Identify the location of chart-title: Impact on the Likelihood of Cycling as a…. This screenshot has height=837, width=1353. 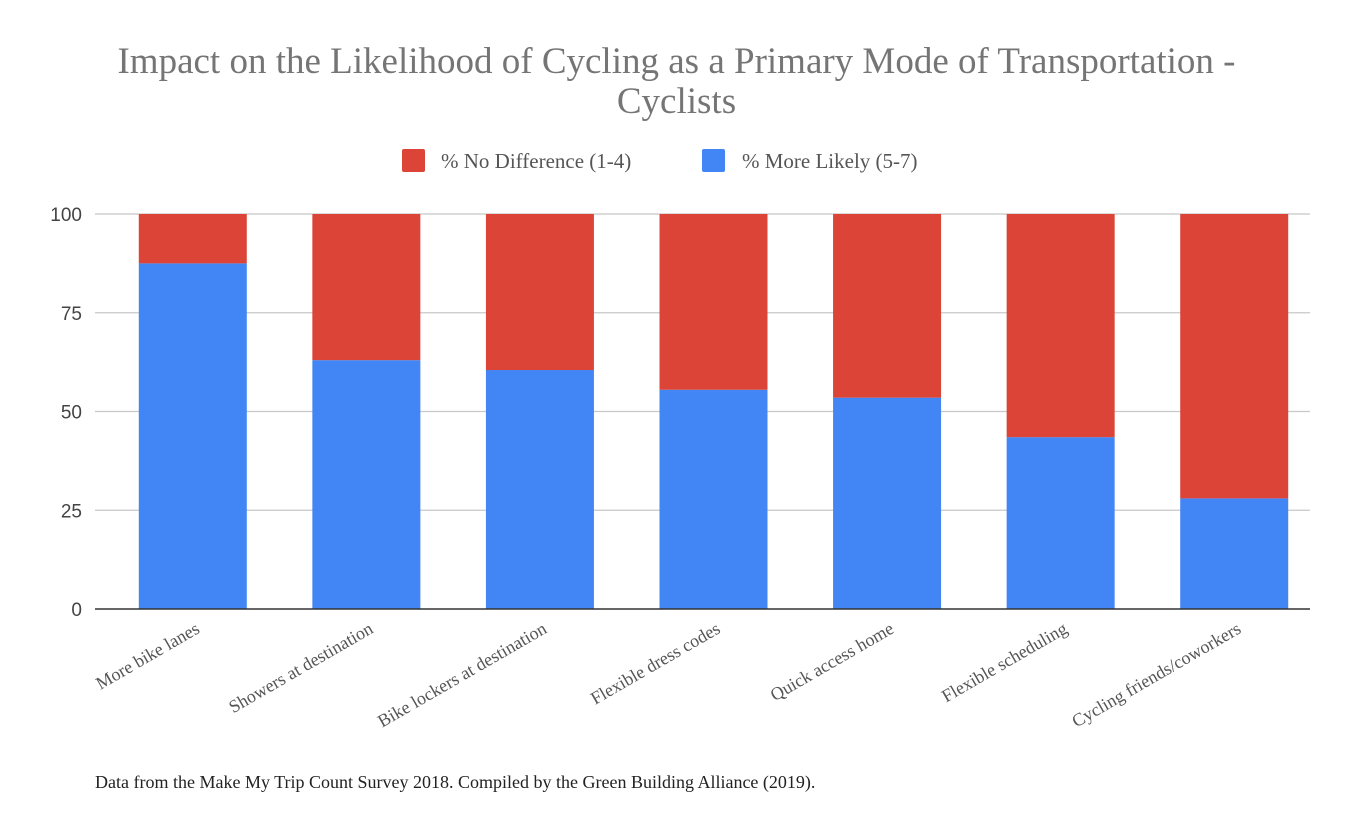
(676, 81).